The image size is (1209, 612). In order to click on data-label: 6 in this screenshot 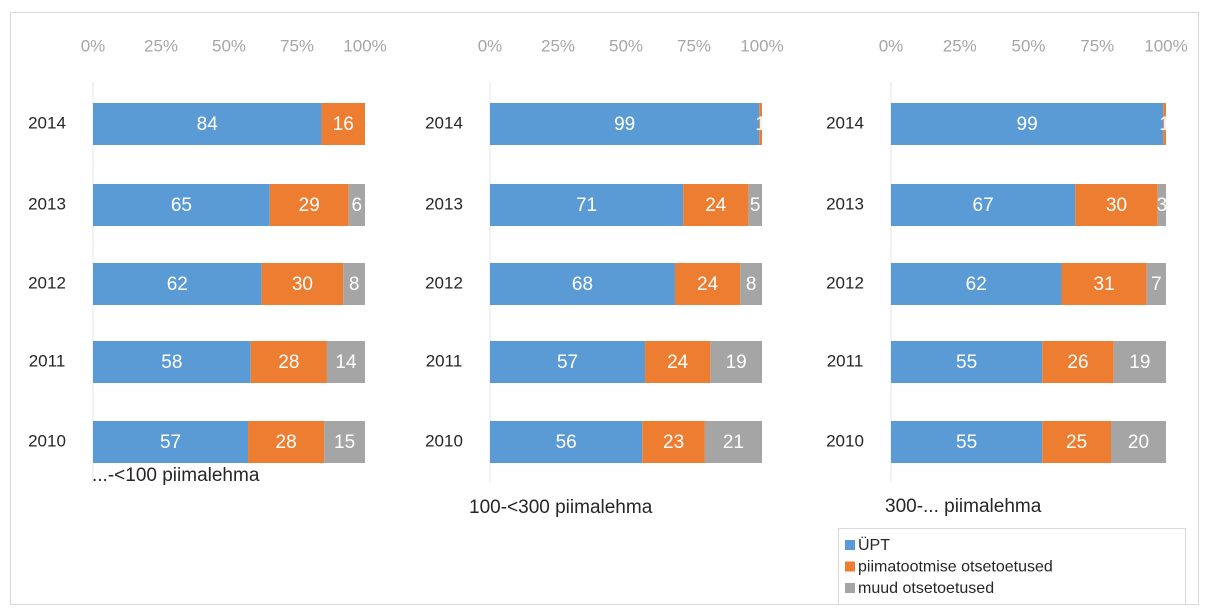, I will do `click(357, 205)`.